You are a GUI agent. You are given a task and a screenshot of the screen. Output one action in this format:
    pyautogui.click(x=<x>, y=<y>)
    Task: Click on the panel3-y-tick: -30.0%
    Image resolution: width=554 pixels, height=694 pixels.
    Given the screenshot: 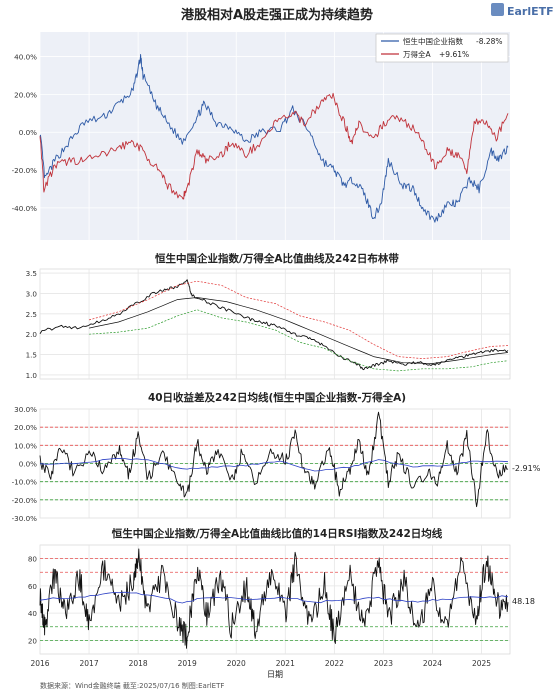 What is the action you would take?
    pyautogui.click(x=25, y=518)
    